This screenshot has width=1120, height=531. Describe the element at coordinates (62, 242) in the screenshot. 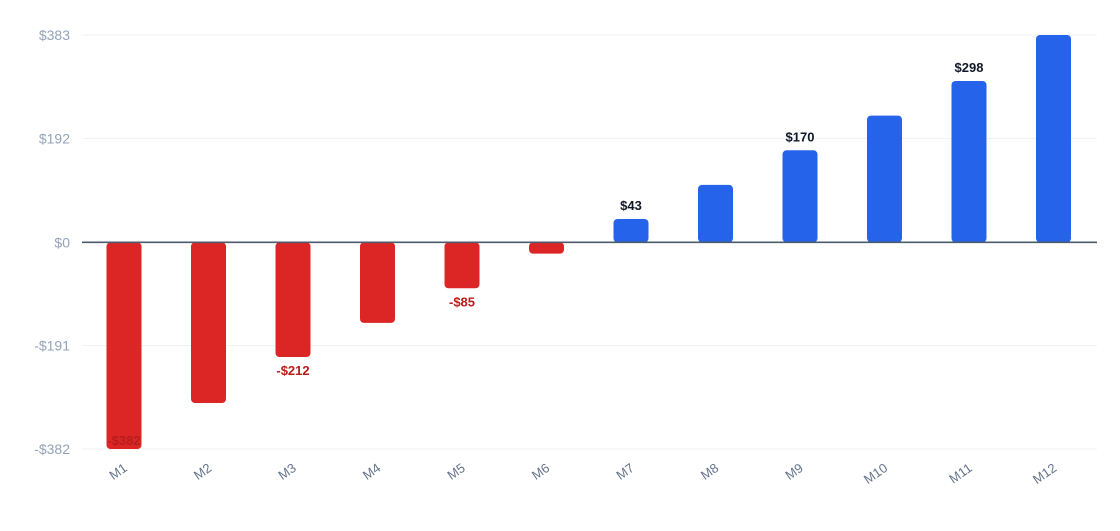

I see `y-tick-label: $0` at that location.